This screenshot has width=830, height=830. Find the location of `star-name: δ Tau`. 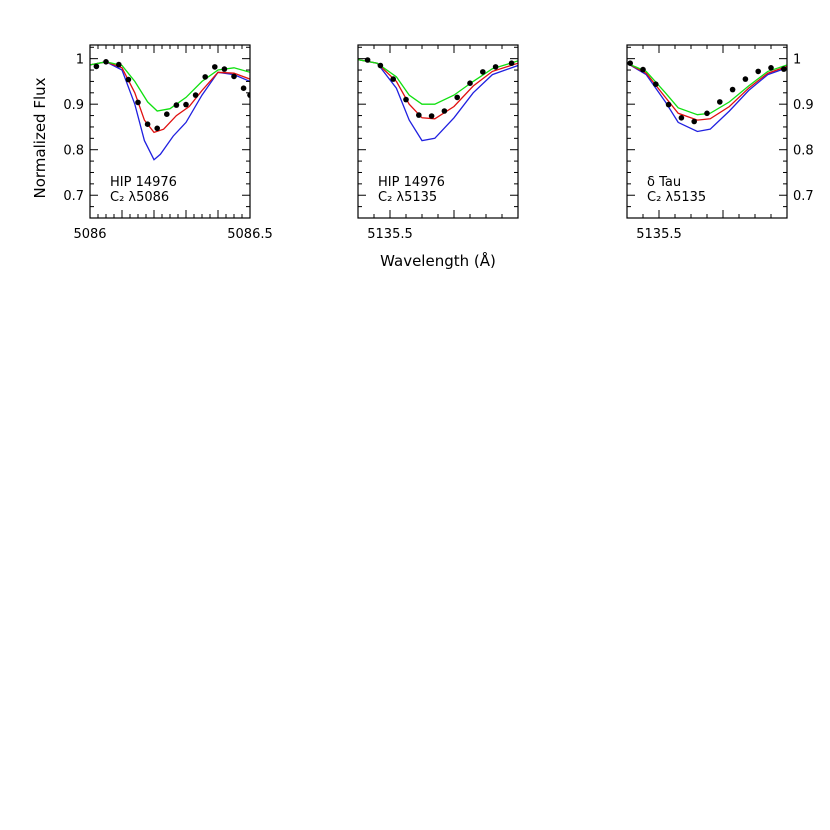

star-name: δ Tau is located at coordinates (664, 182).